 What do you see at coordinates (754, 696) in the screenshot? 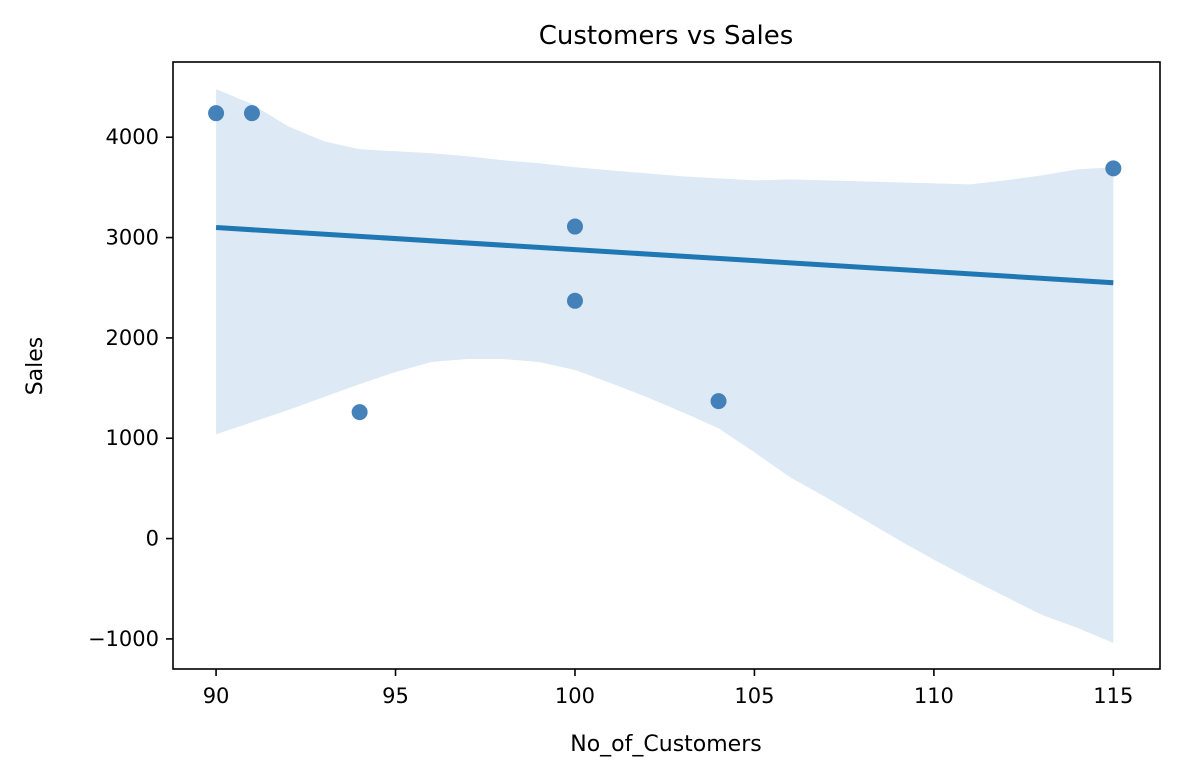
I see `x-tick-label: 105` at bounding box center [754, 696].